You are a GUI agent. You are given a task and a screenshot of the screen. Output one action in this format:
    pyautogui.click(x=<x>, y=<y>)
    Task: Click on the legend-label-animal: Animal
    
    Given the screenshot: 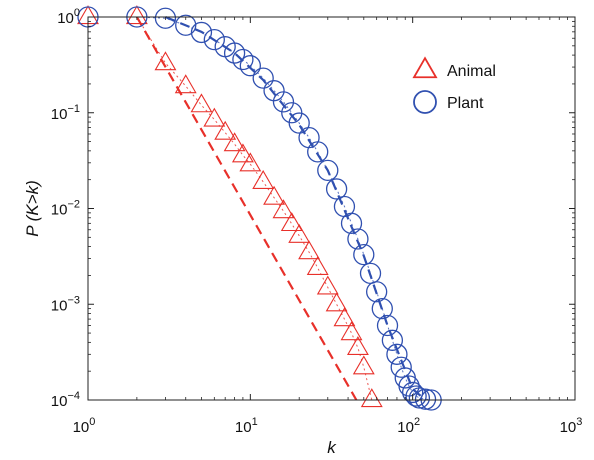 What is the action you would take?
    pyautogui.click(x=471, y=71)
    